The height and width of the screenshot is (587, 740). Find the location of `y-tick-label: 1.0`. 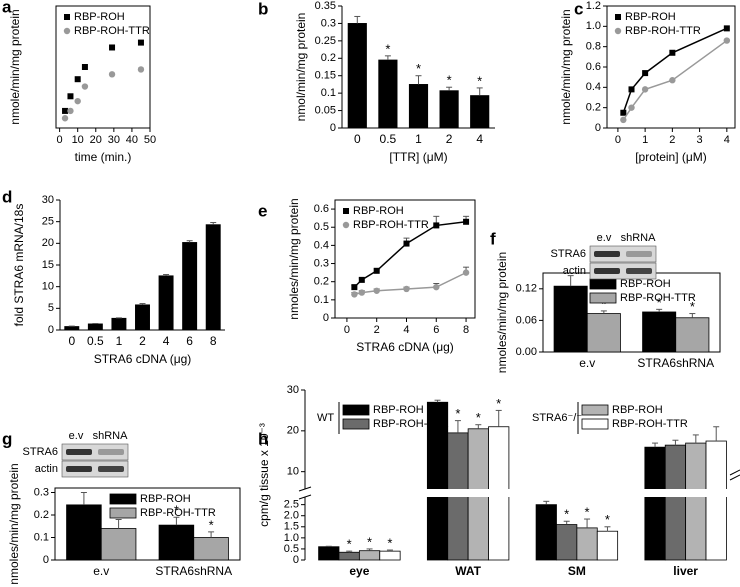

y-tick-label: 1.0 is located at coordinates (593, 26).